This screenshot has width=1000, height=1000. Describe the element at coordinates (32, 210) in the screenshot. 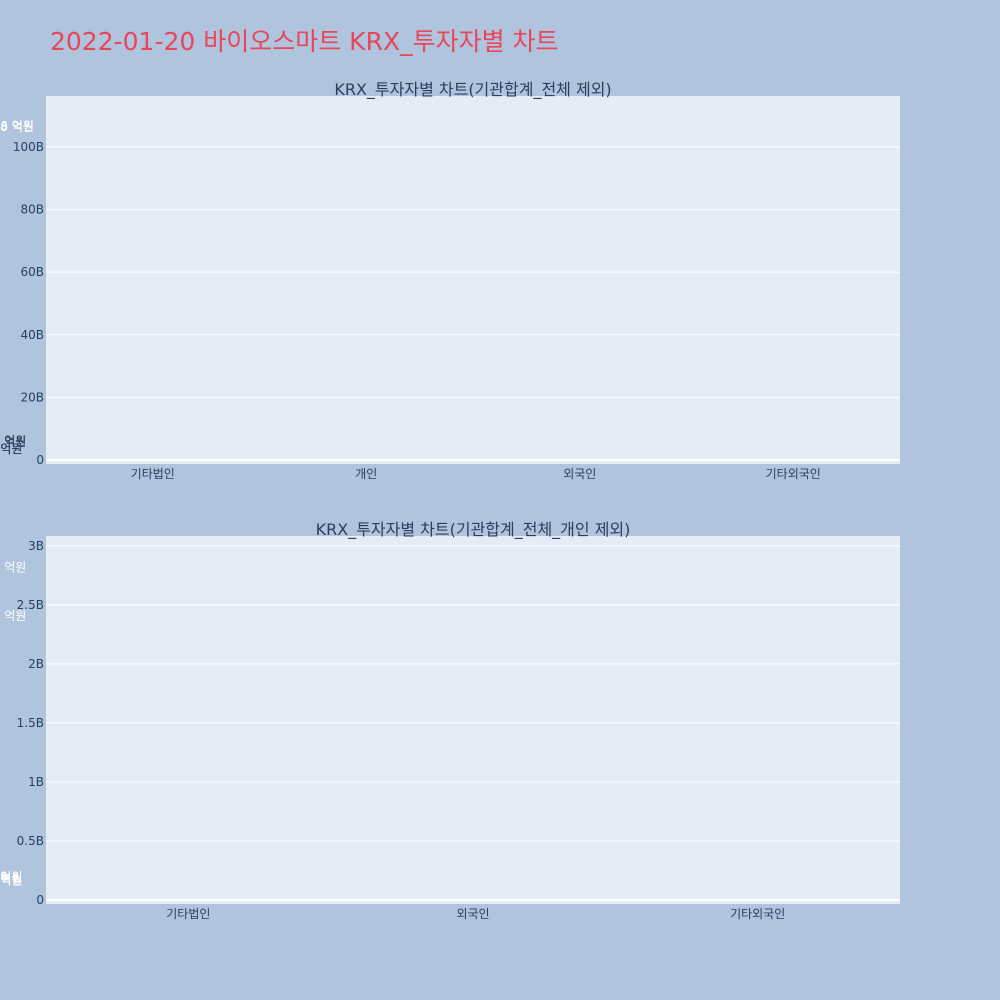

I see `y-tick-label: 80B` at that location.